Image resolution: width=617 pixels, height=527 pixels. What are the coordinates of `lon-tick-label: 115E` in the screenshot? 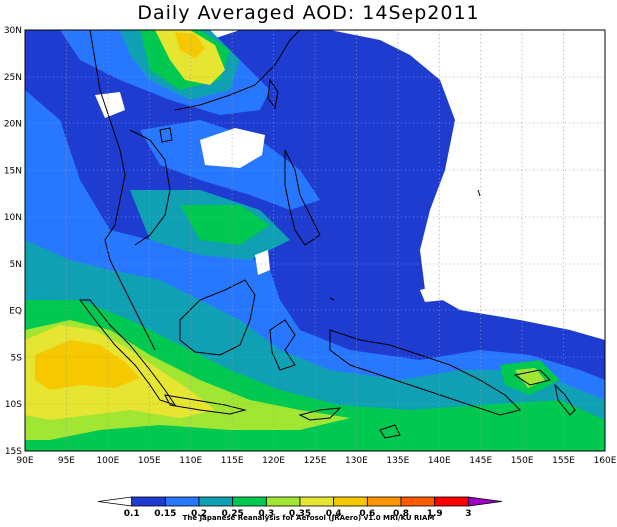 It's located at (232, 461).